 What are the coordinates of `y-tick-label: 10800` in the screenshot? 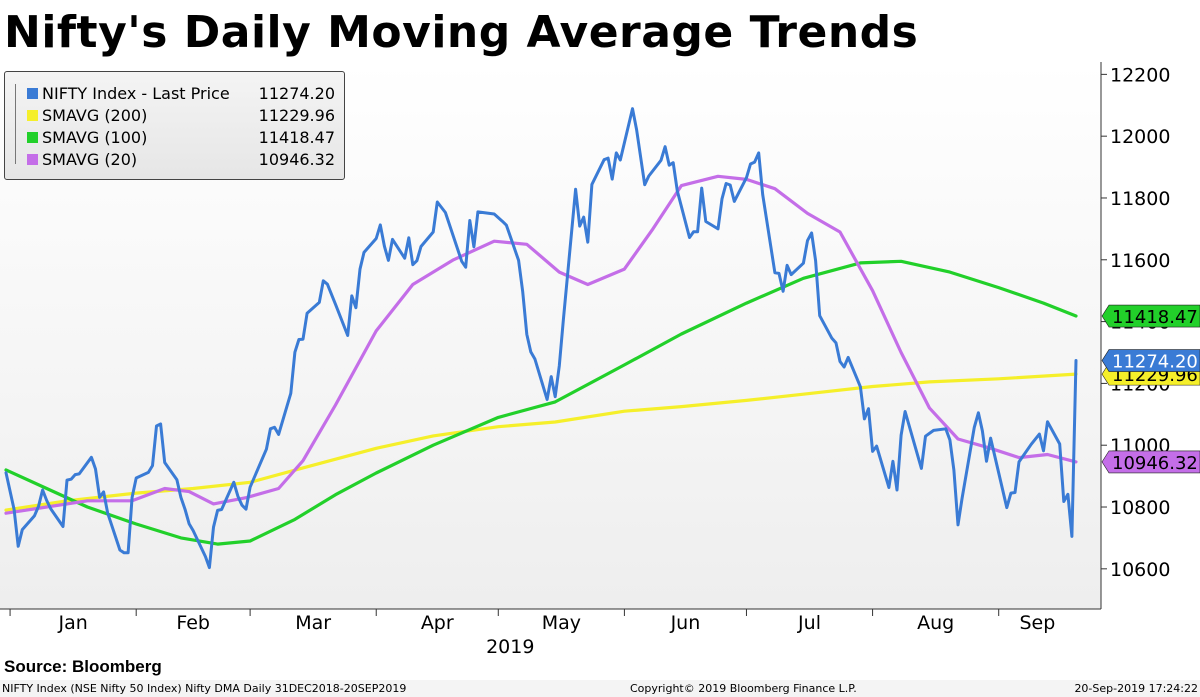 It's located at (1140, 508).